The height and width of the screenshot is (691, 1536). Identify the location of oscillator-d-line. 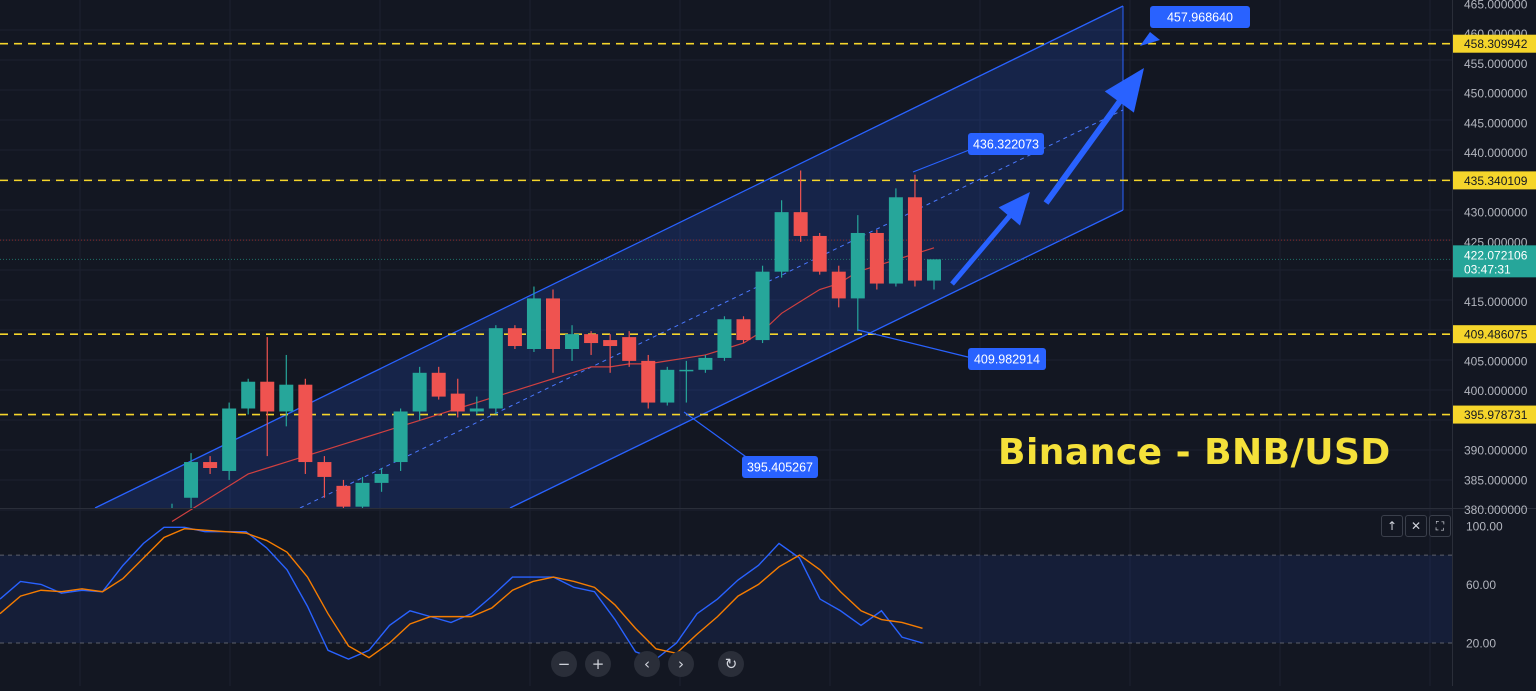
(461, 593).